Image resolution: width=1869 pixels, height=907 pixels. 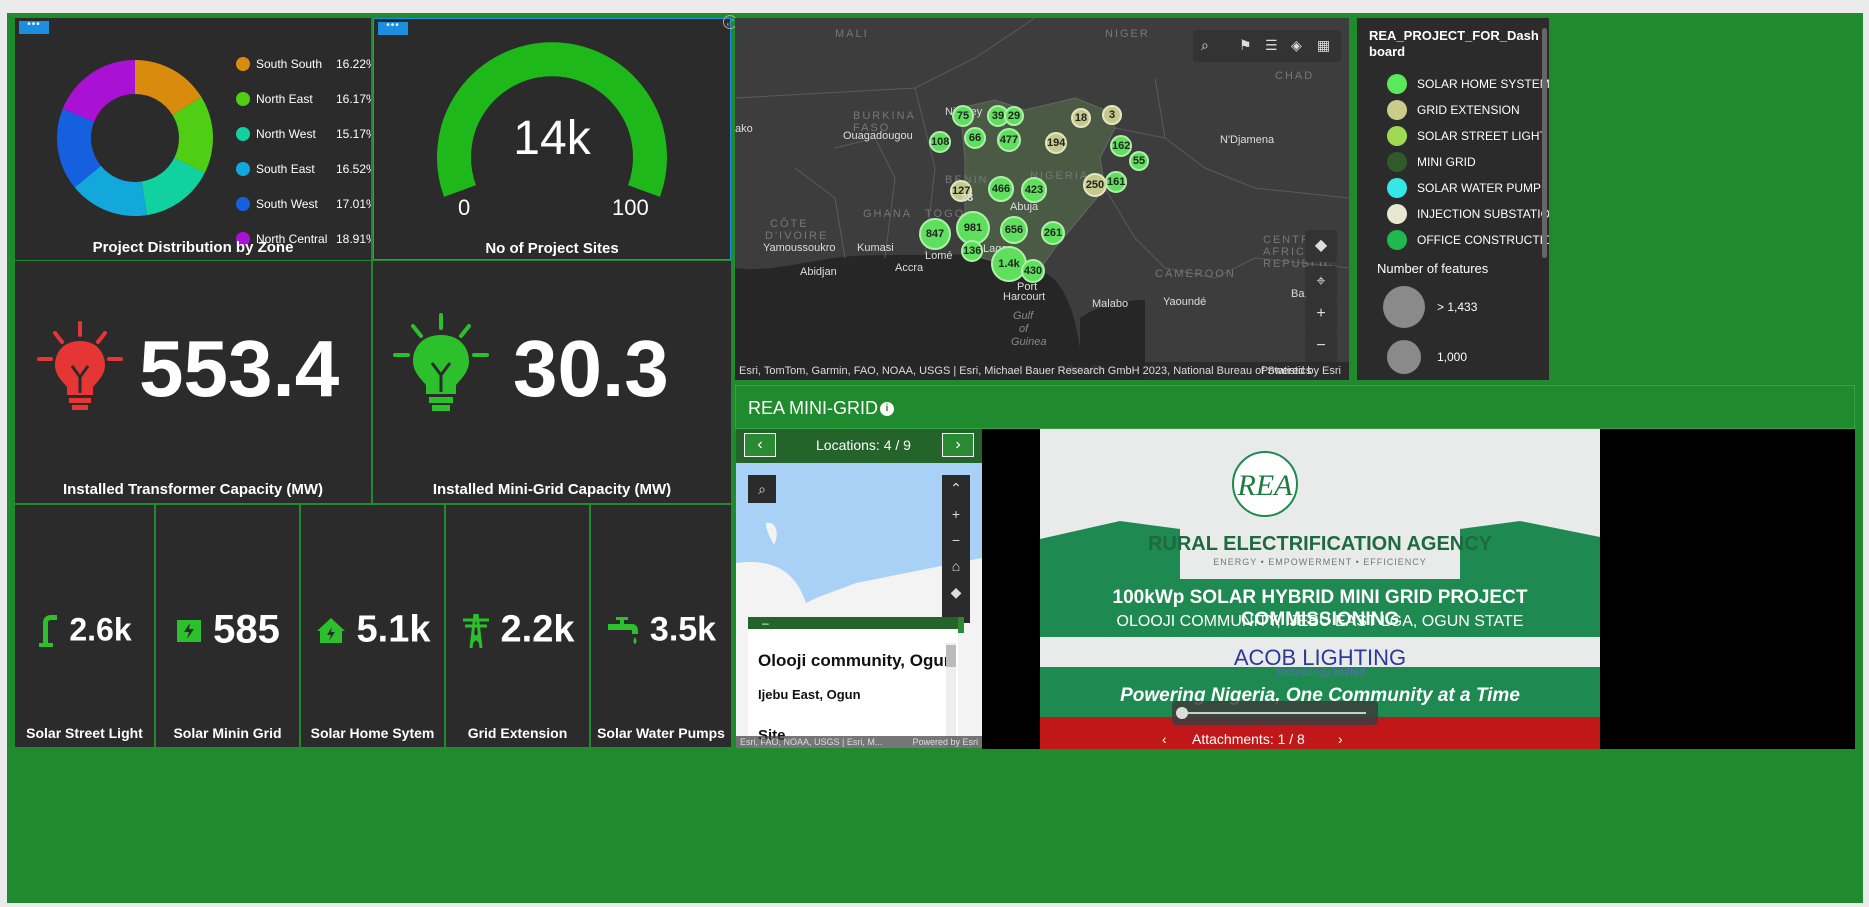 What do you see at coordinates (1324, 45) in the screenshot?
I see `qr-icon: ▦` at bounding box center [1324, 45].